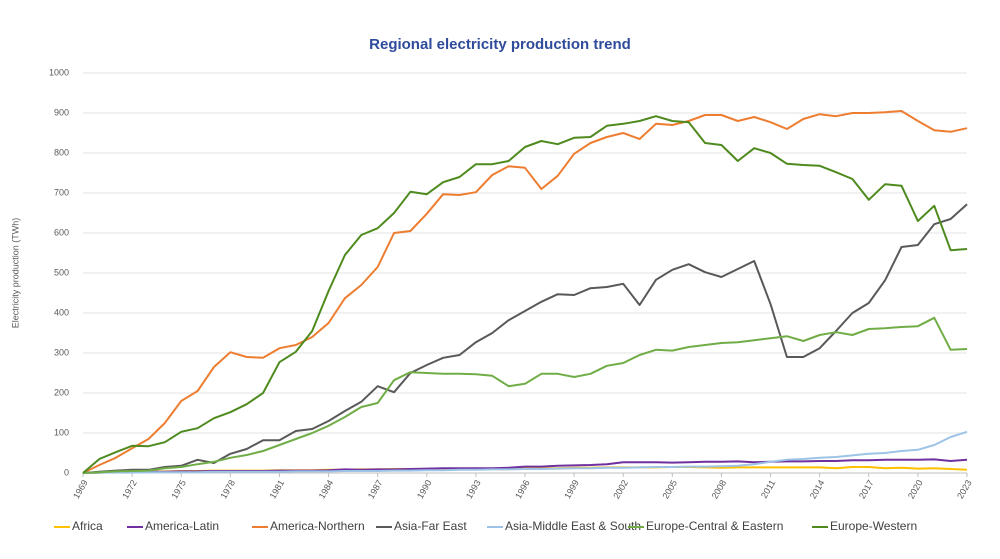 This screenshot has width=1000, height=559. What do you see at coordinates (178, 489) in the screenshot?
I see `x-tick-label: 1975` at bounding box center [178, 489].